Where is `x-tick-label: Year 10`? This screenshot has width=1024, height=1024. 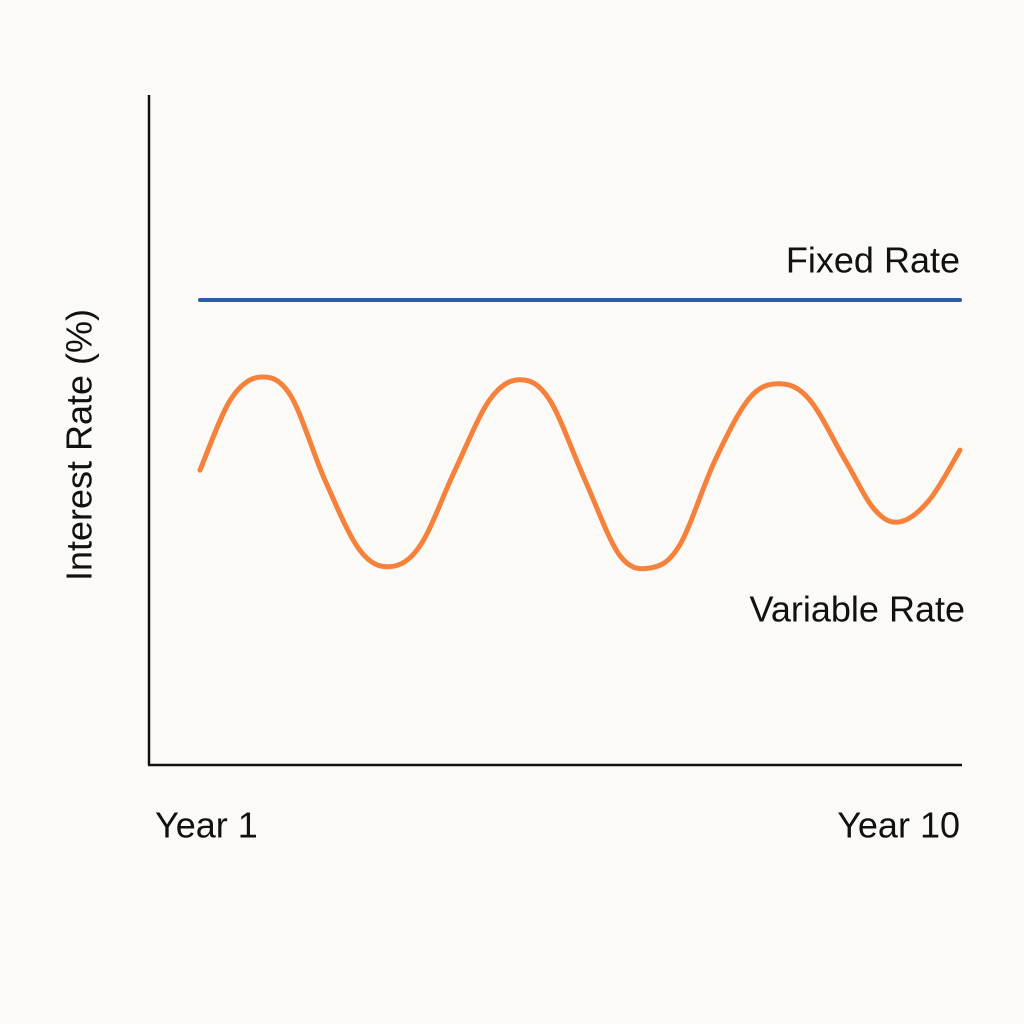
x-tick-label: Year 10 is located at coordinates (898, 825).